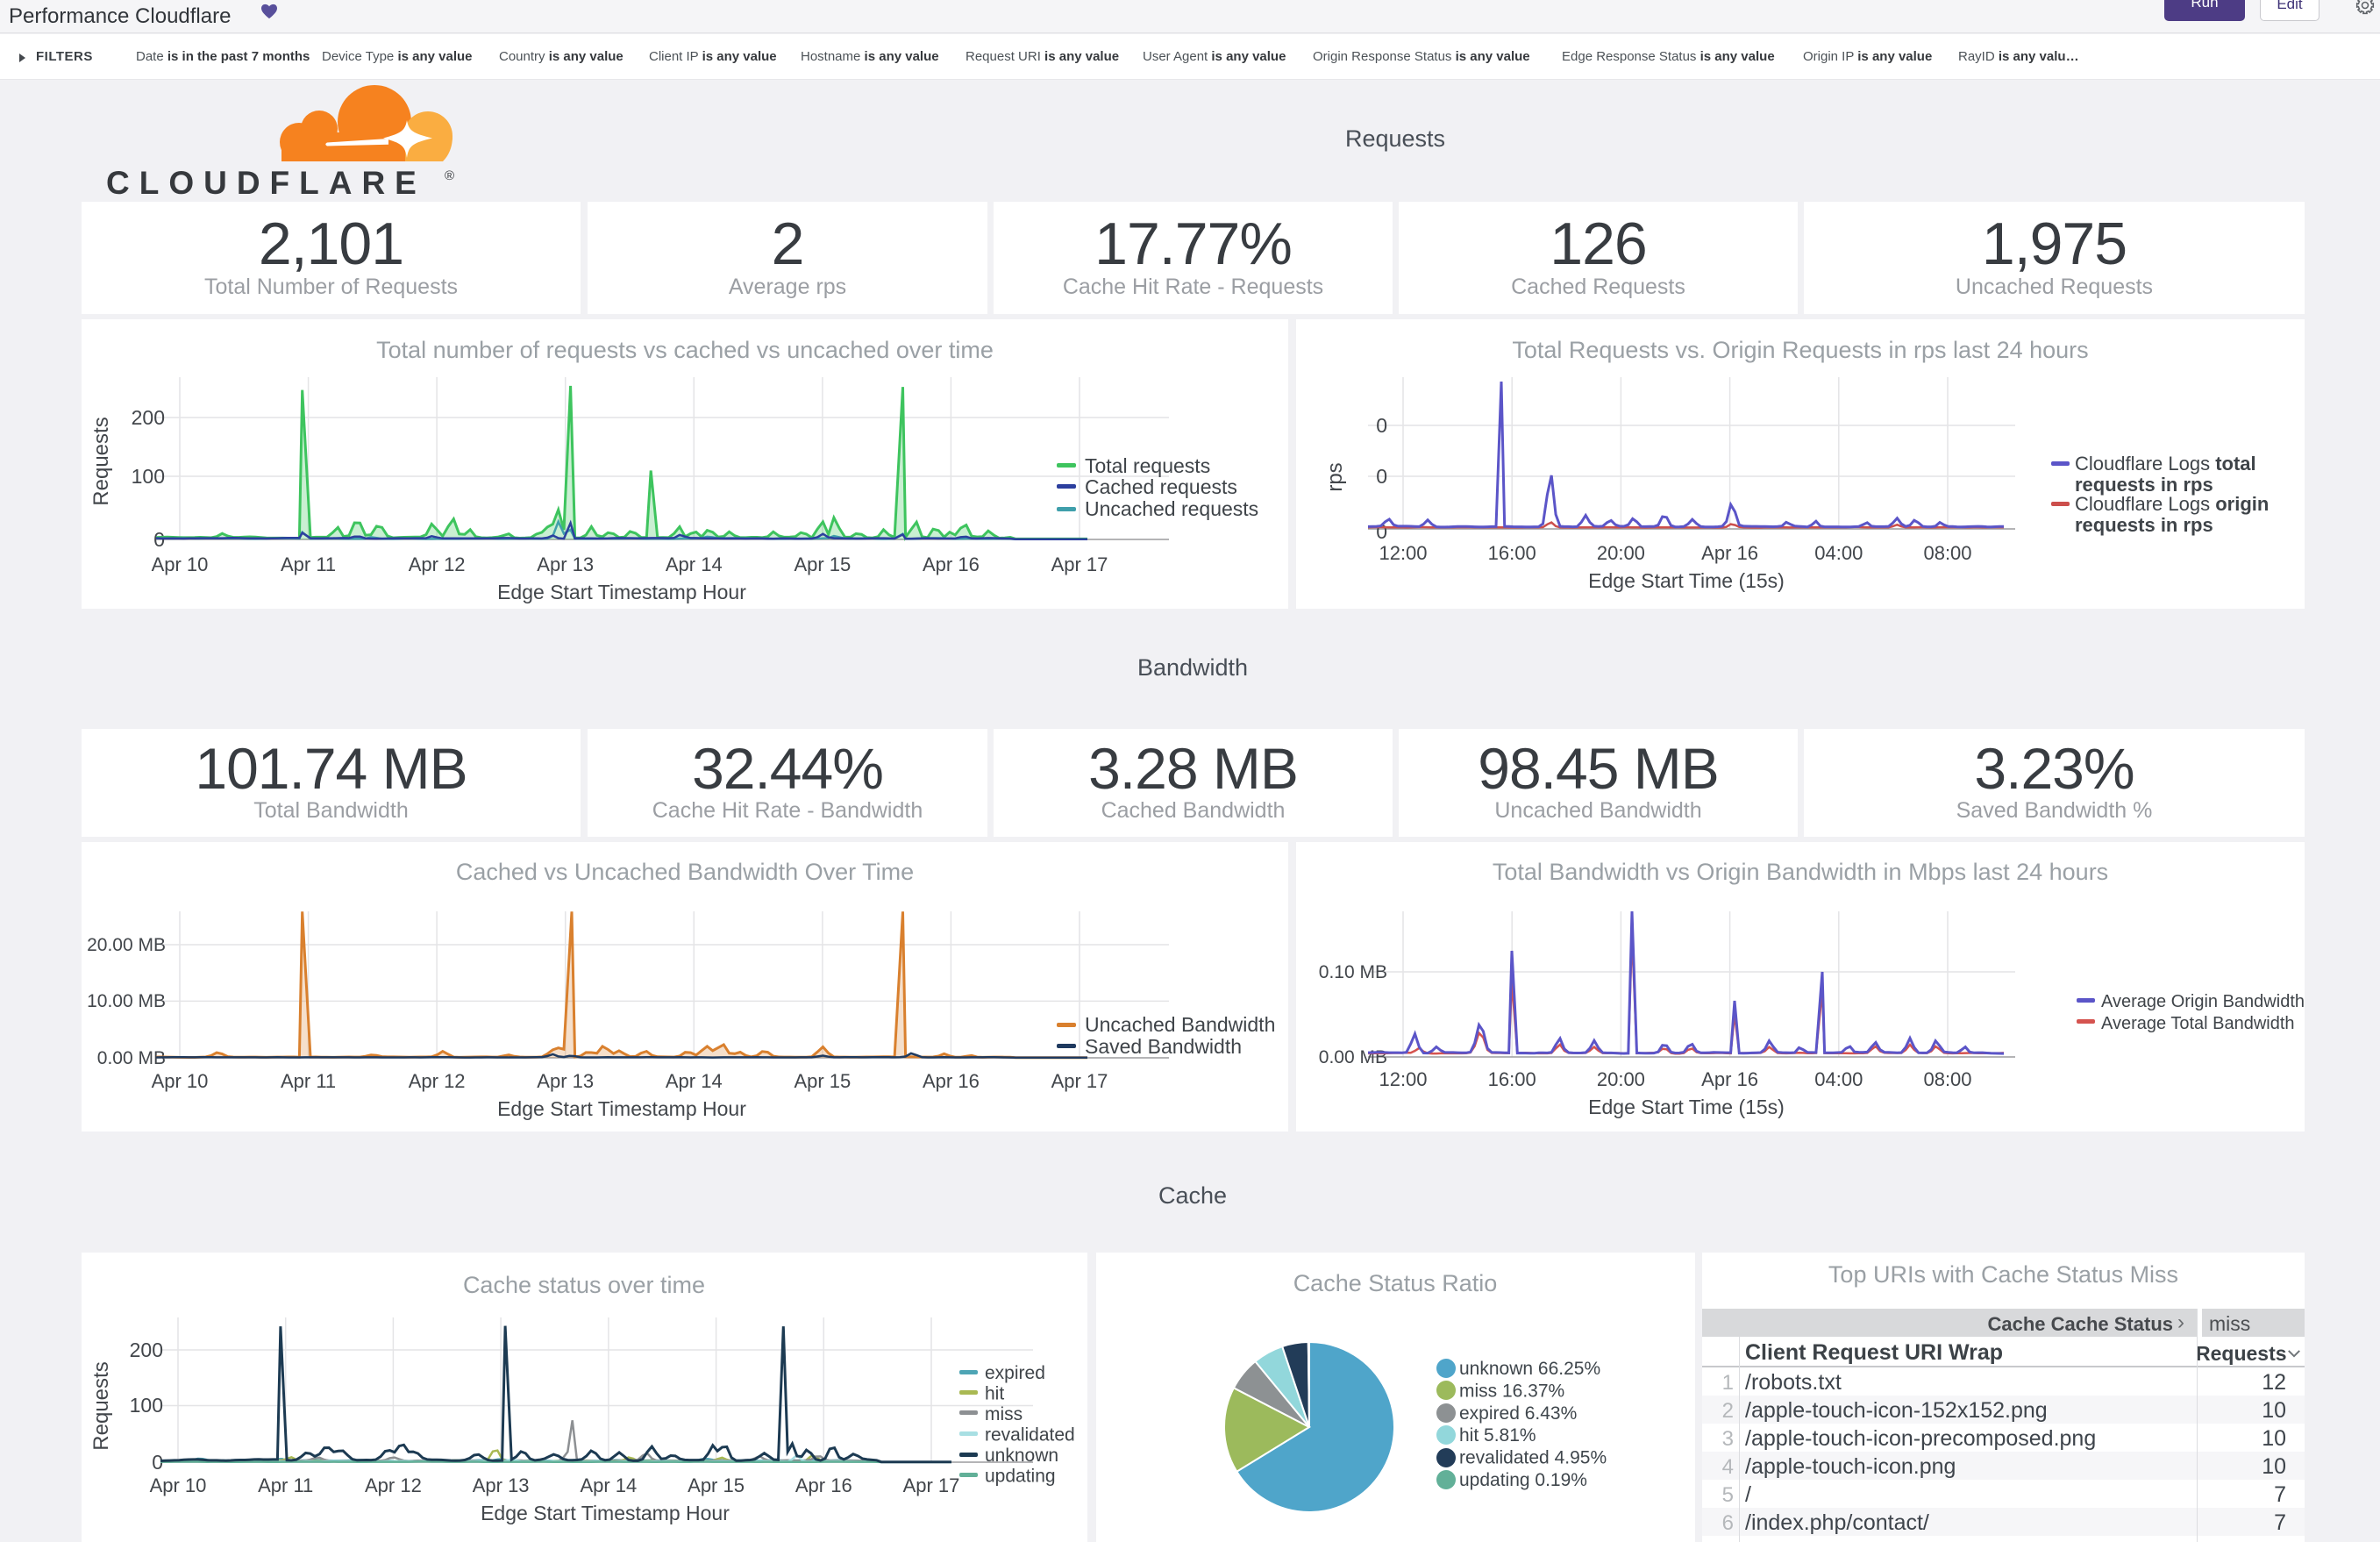 The height and width of the screenshot is (1542, 2380). What do you see at coordinates (1395, 1283) in the screenshot?
I see `svg-text: Cache Status Ratio` at bounding box center [1395, 1283].